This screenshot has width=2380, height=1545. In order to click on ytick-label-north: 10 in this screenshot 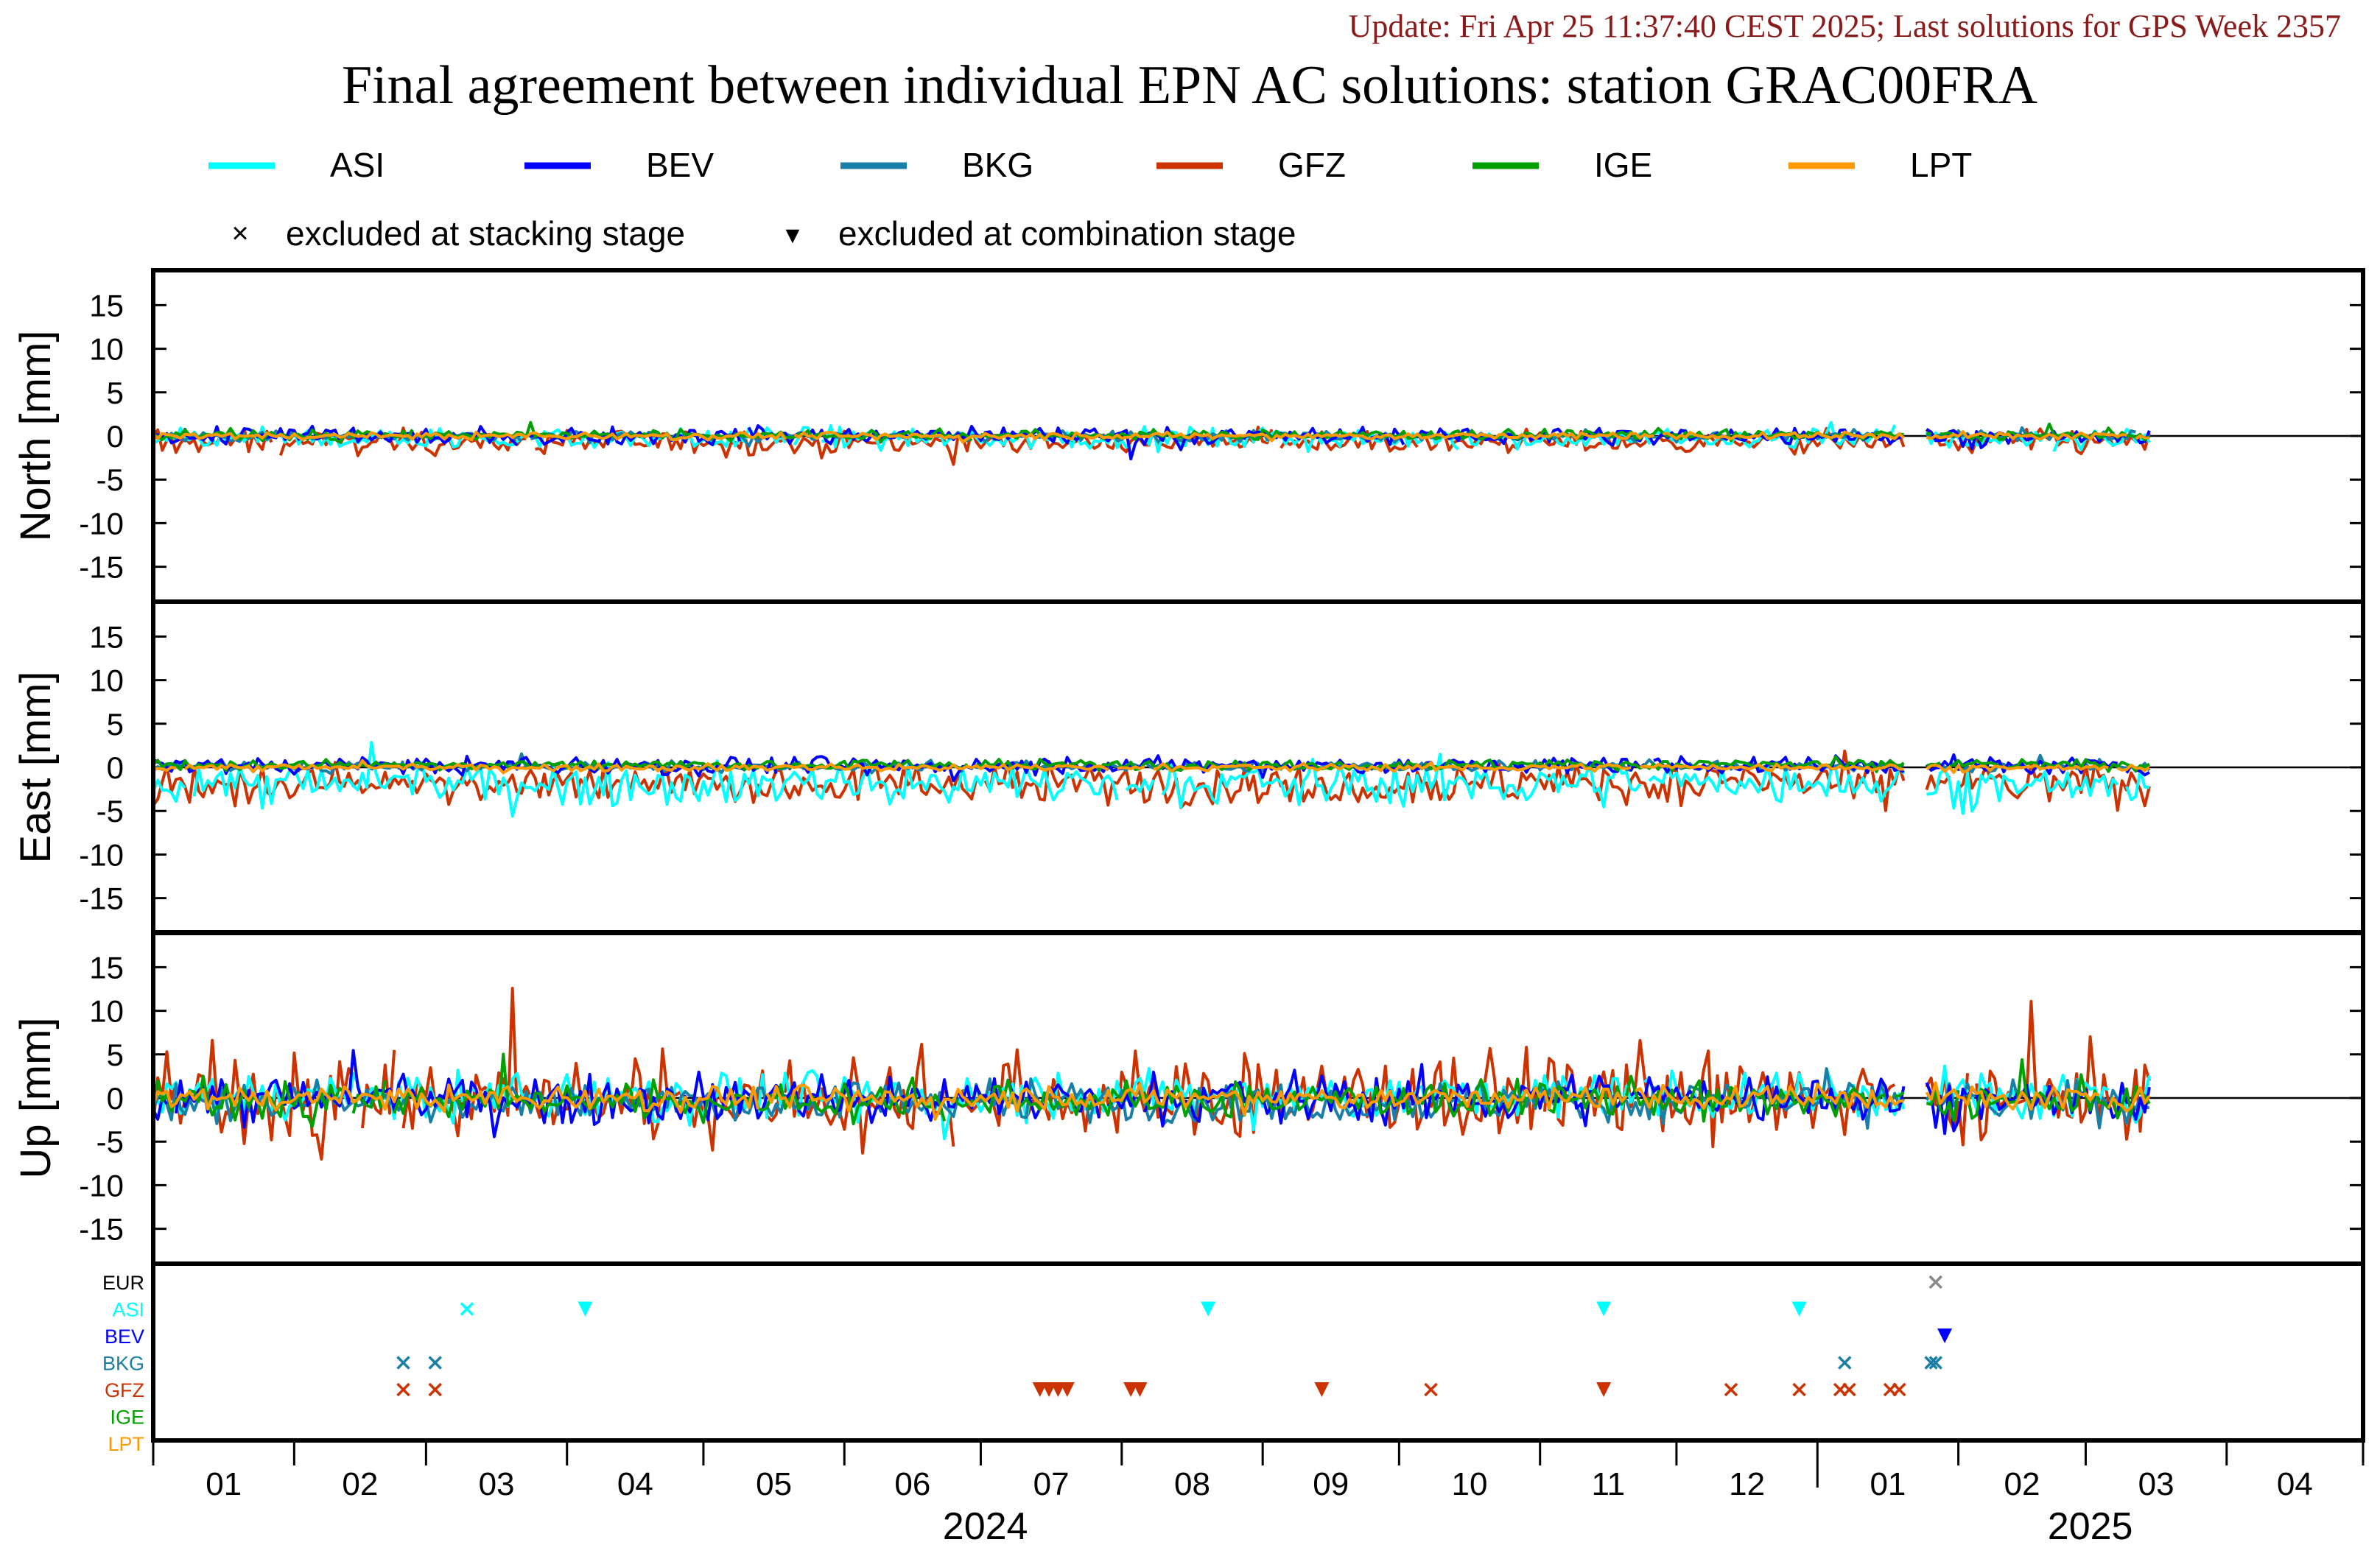, I will do `click(106, 350)`.